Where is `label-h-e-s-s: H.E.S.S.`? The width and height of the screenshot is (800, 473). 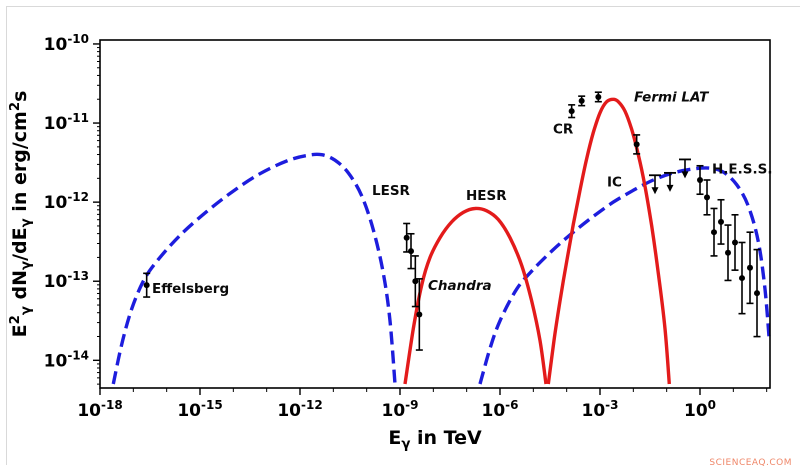 label-h-e-s-s: H.E.S.S. is located at coordinates (742, 170).